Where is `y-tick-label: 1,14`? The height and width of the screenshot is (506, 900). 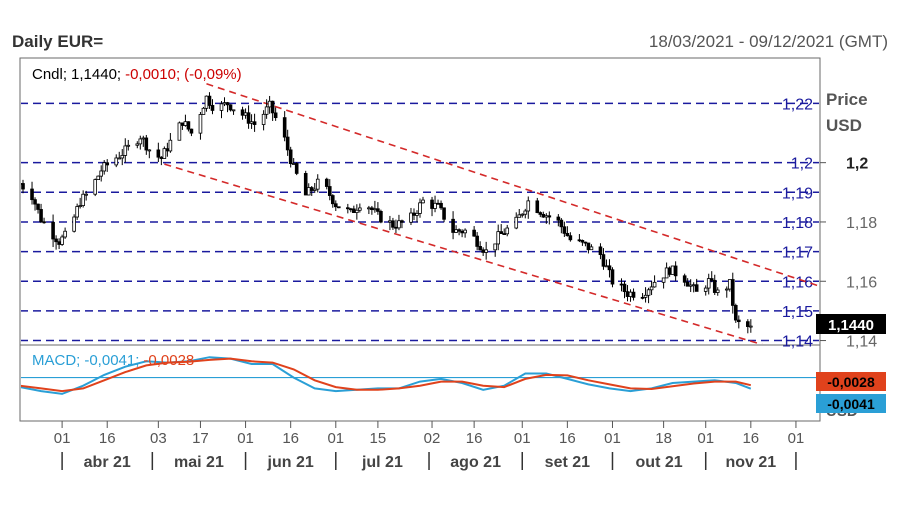 y-tick-label: 1,14 is located at coordinates (861, 342).